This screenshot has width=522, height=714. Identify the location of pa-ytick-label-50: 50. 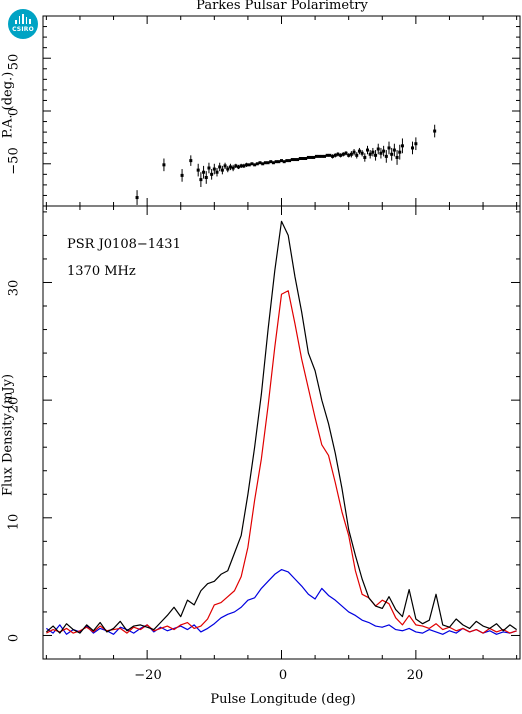
(14, 62).